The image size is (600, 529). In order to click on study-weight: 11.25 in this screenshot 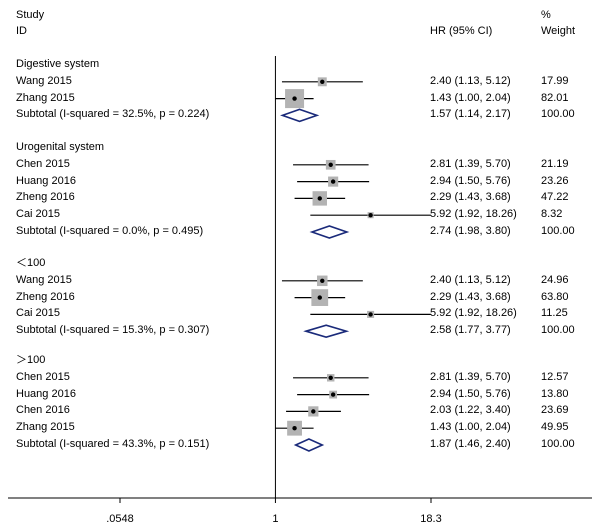, I will do `click(554, 313)`.